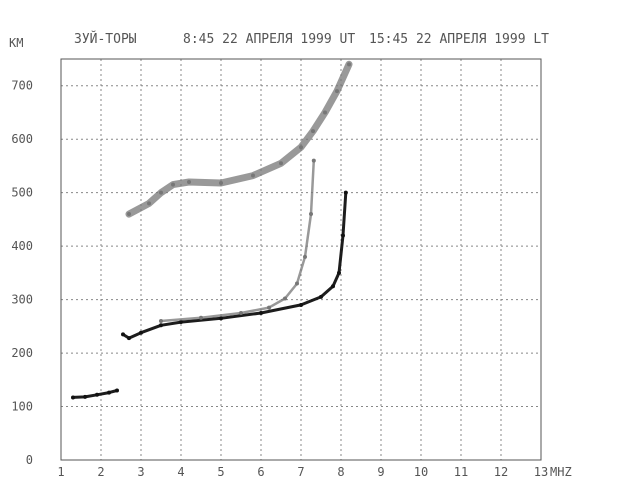 Image resolution: width=640 pixels, height=480 pixels. Describe the element at coordinates (22, 300) in the screenshot. I see `y-tick-label: 300` at that location.